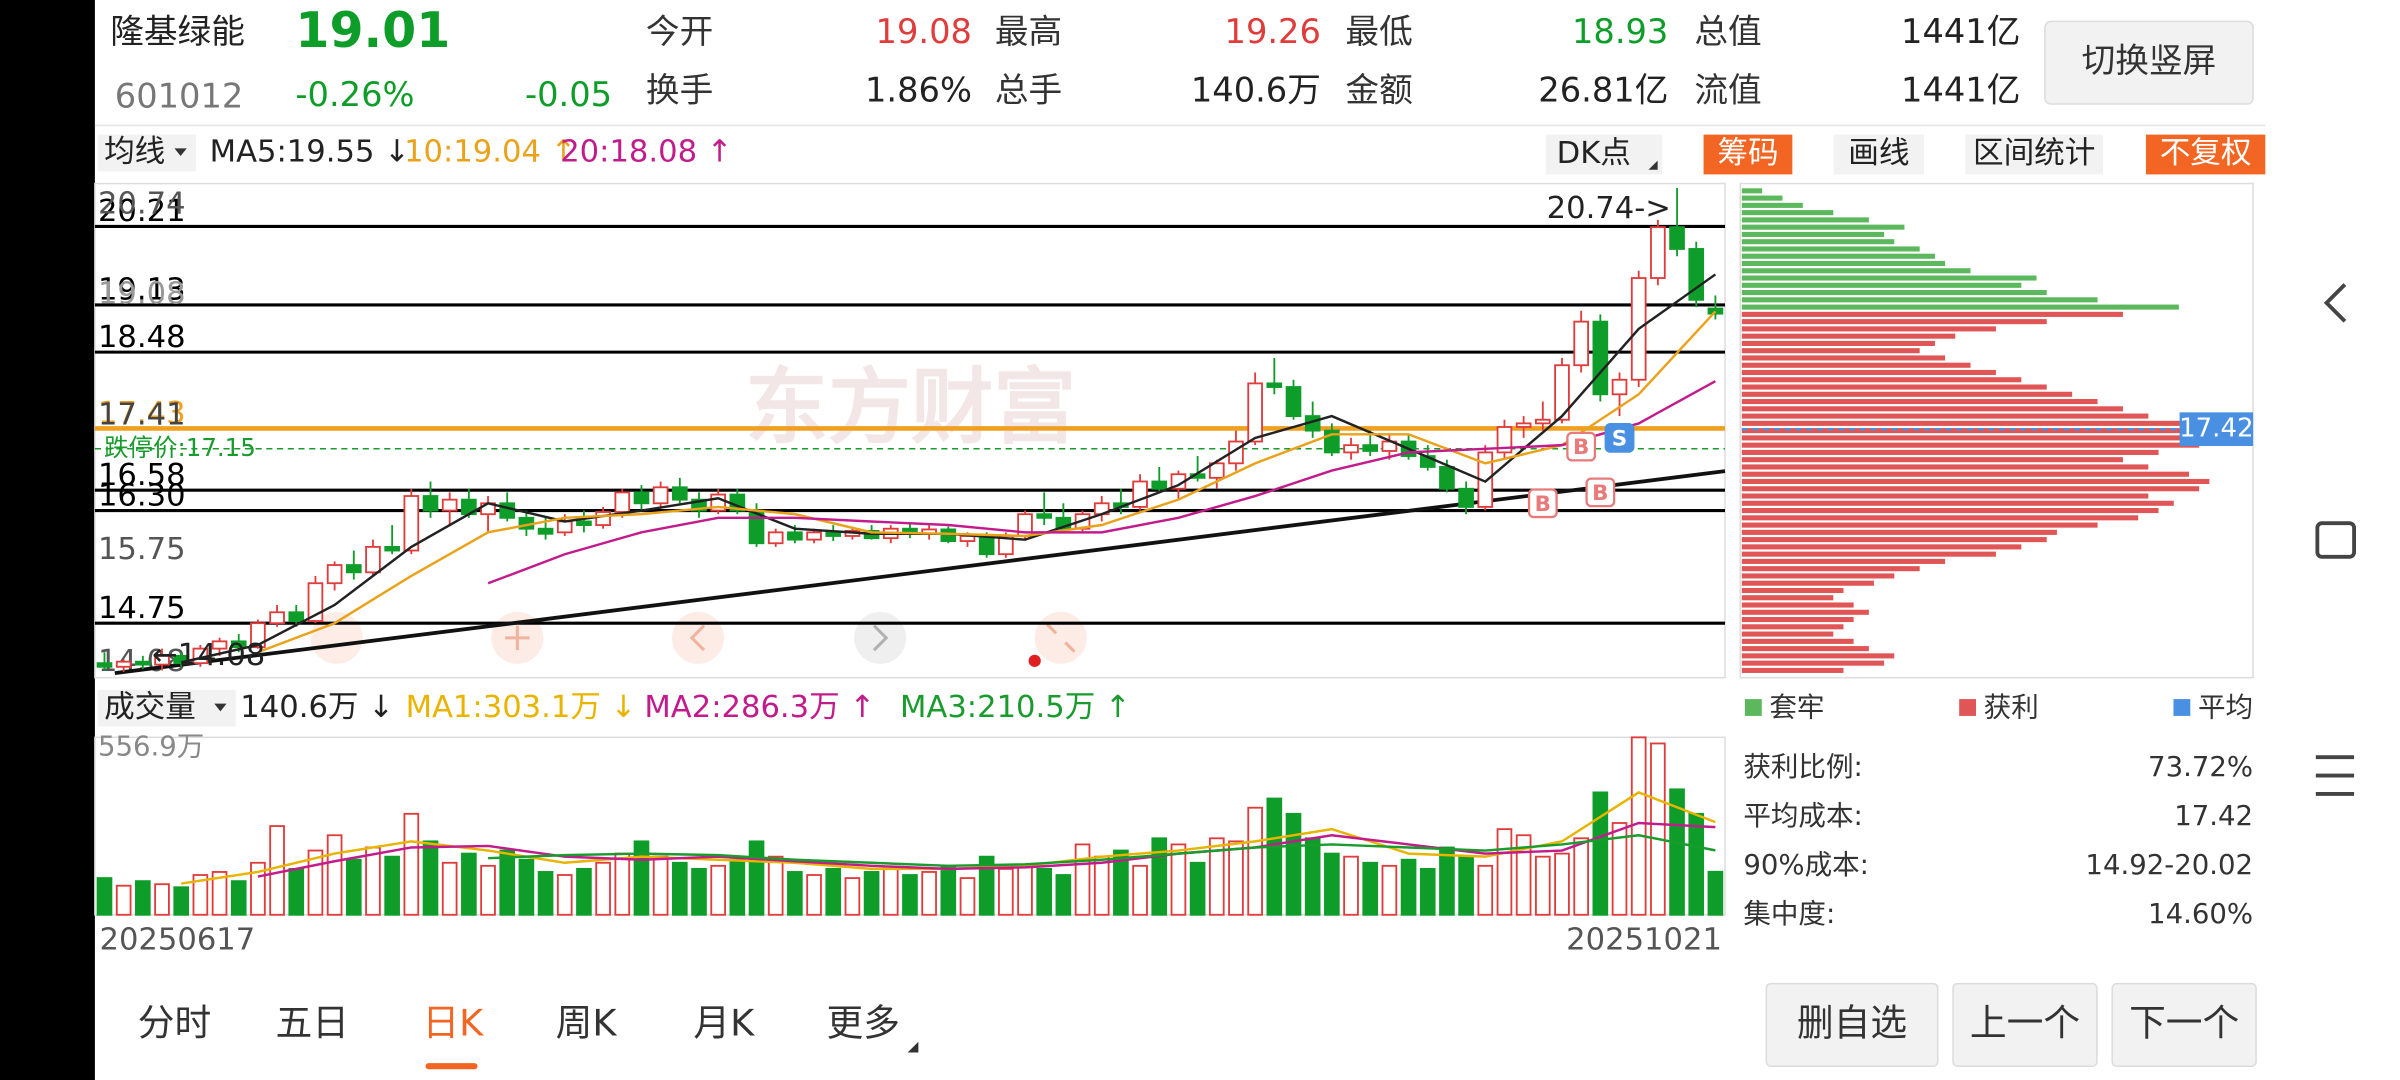 This screenshot has height=1080, width=2400. What do you see at coordinates (142, 337) in the screenshot?
I see `level-label: 18.48` at bounding box center [142, 337].